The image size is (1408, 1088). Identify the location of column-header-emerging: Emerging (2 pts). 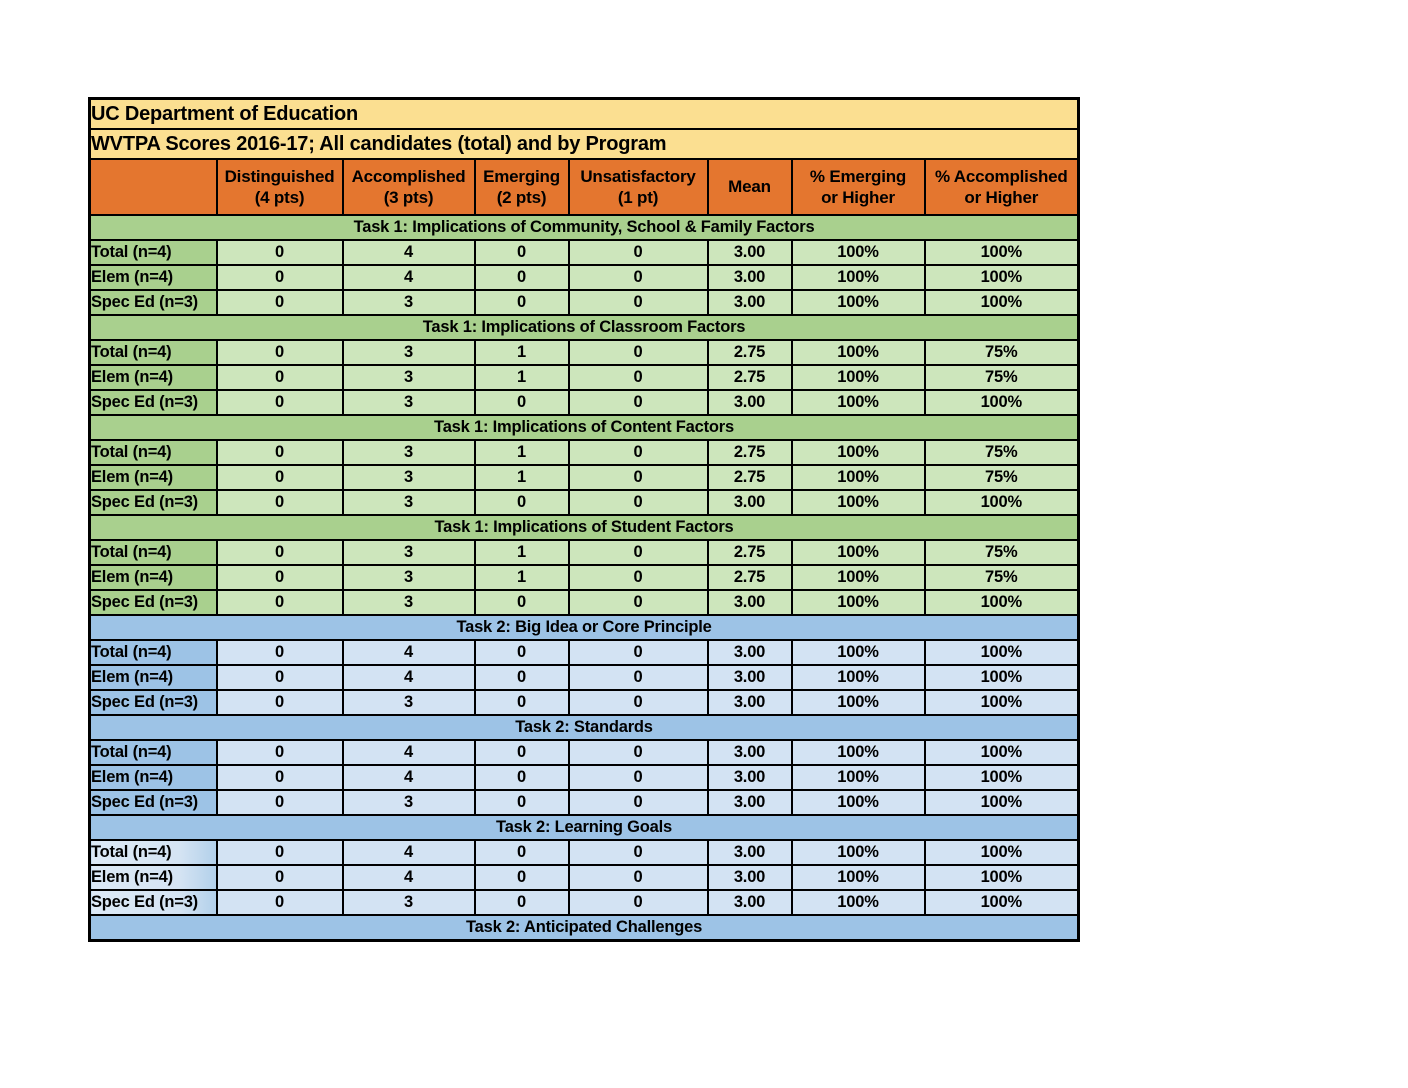
(521, 187).